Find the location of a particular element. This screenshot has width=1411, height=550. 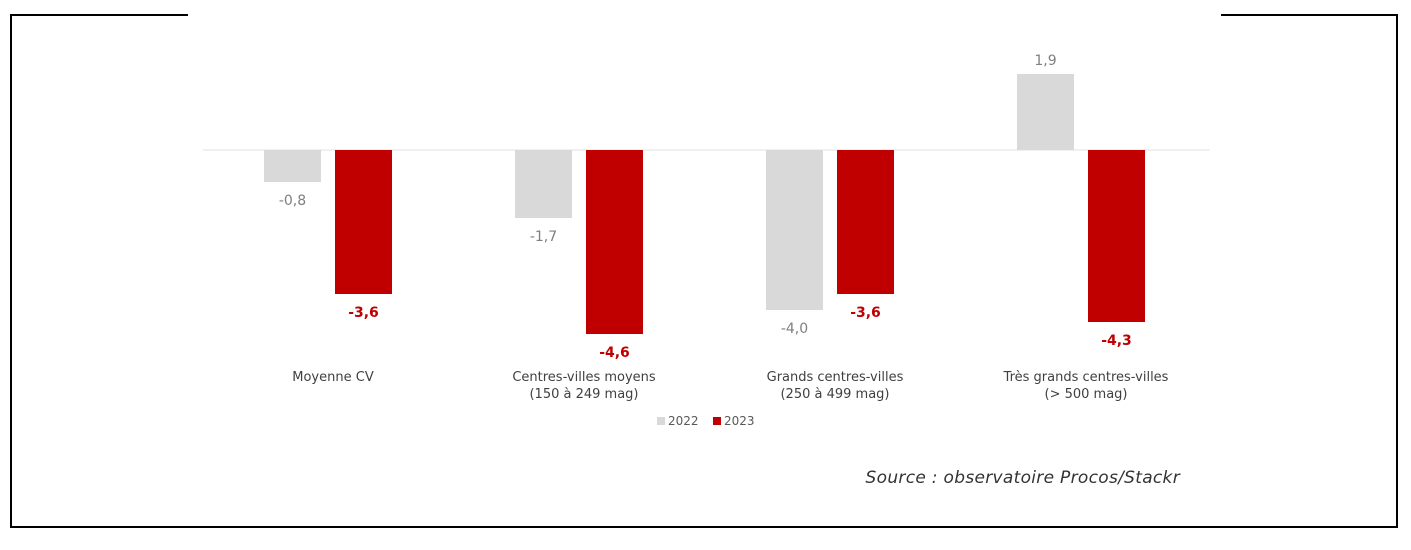

category-label-2-line-1: (250 à 499 mag) is located at coordinates (834, 394).